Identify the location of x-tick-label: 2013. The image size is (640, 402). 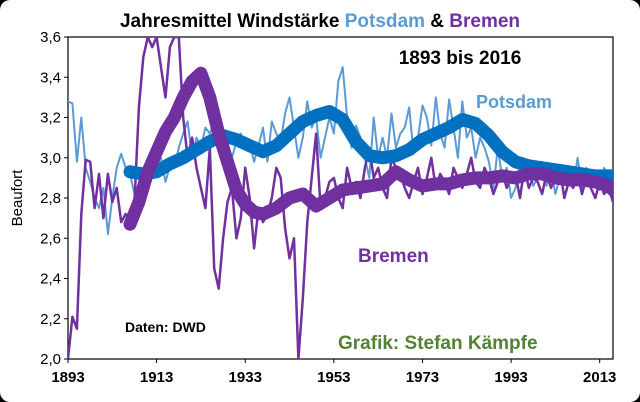
(599, 377).